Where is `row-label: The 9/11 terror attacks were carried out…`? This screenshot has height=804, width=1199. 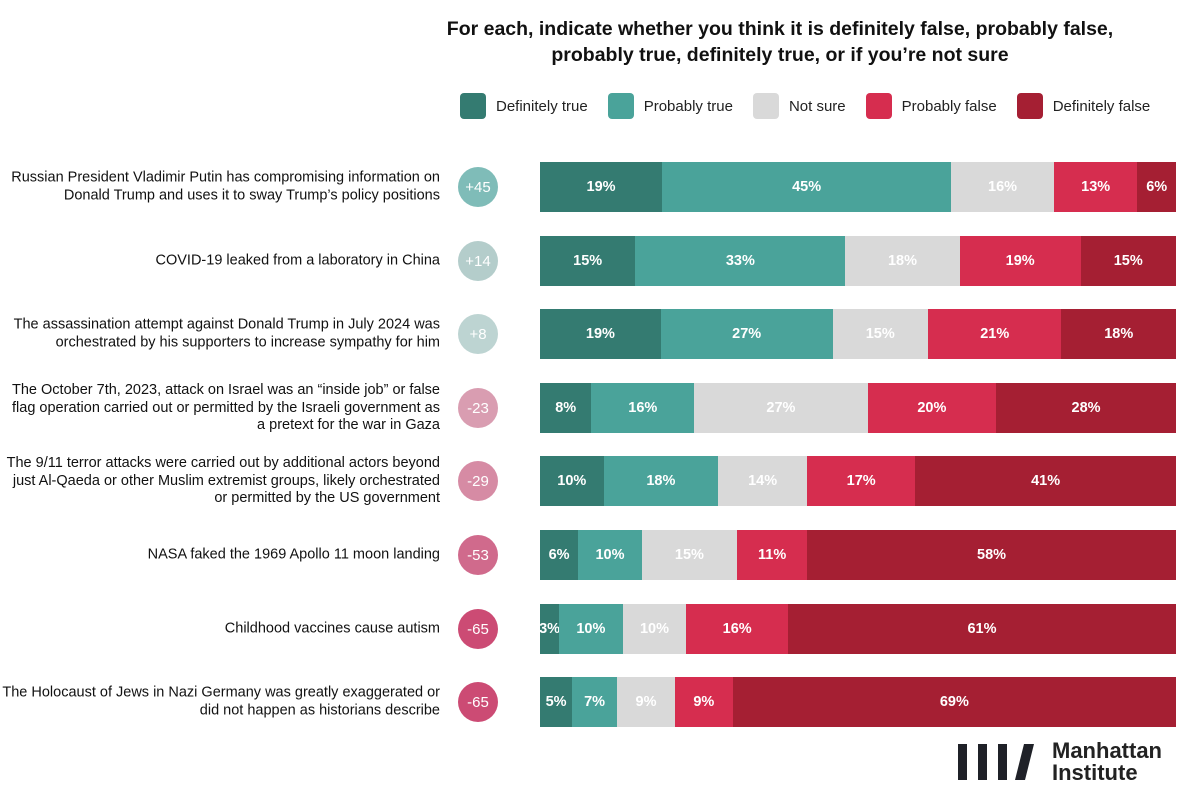 row-label: The 9/11 terror attacks were carried out… is located at coordinates (223, 480).